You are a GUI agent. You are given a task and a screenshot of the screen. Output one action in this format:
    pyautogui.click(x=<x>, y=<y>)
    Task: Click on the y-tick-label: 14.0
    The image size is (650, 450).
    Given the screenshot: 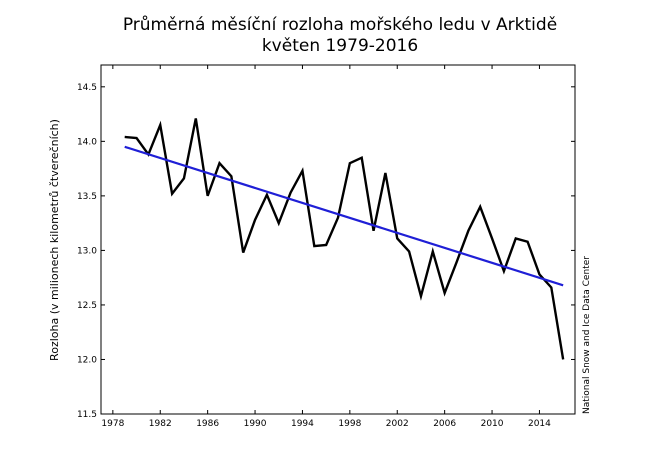 What is the action you would take?
    pyautogui.click(x=87, y=142)
    